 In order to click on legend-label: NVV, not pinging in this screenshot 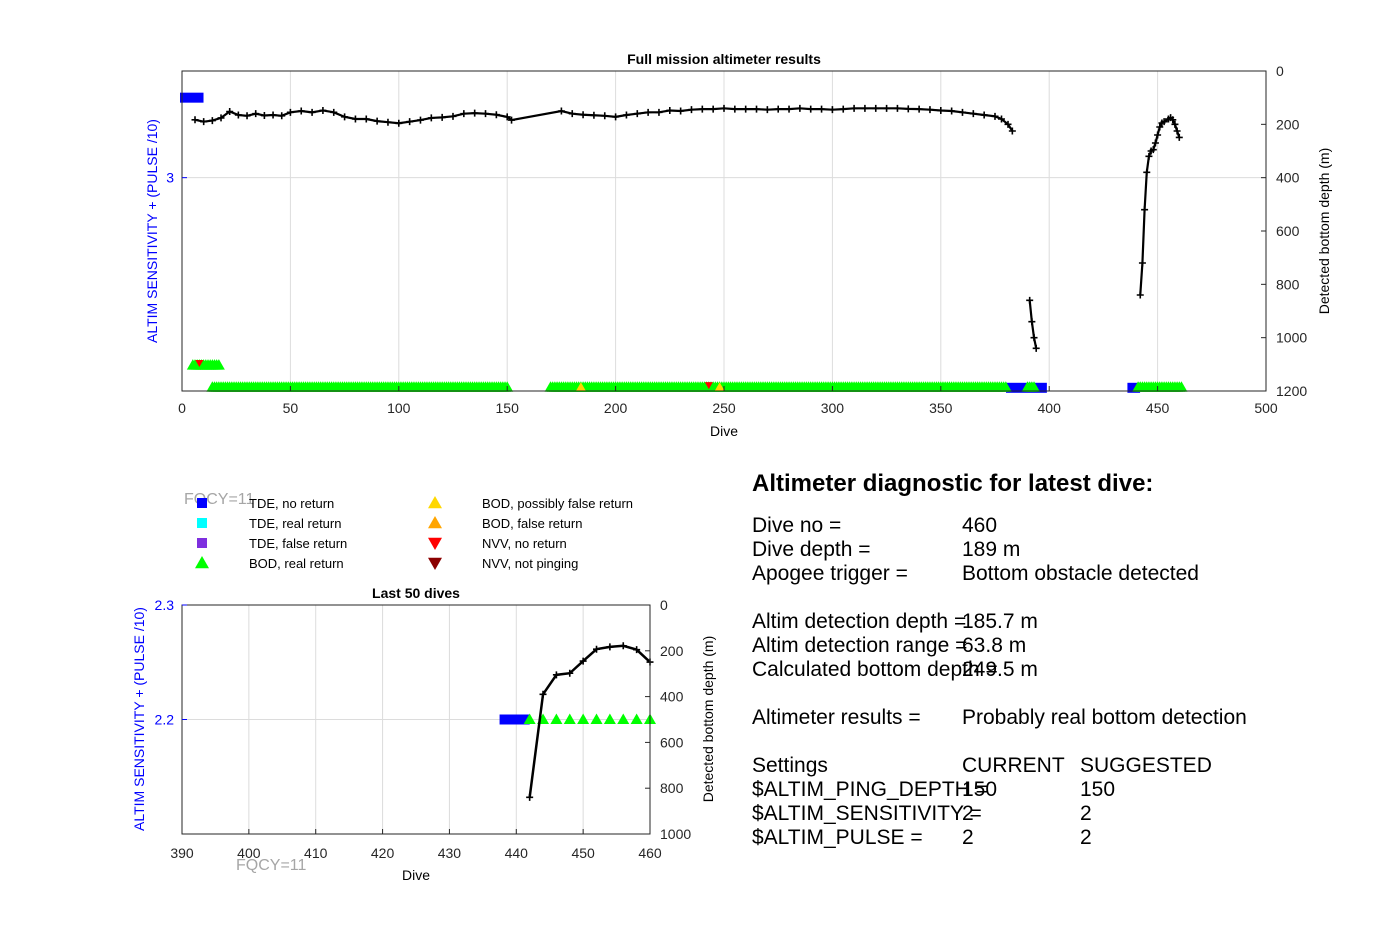, I will do `click(530, 563)`.